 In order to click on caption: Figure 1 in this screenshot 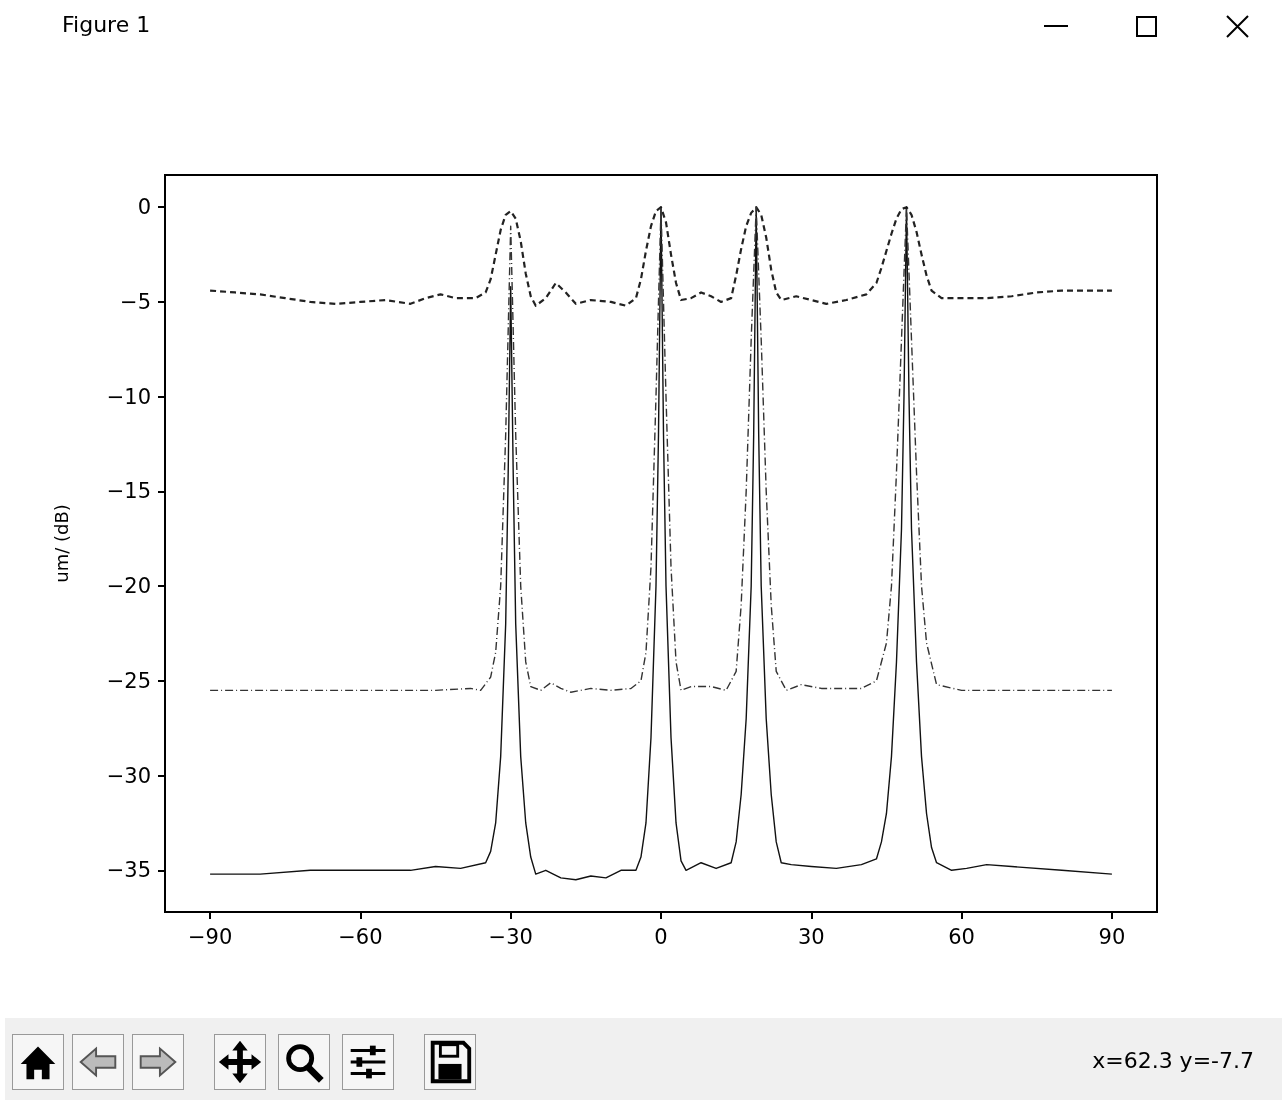, I will do `click(106, 24)`.